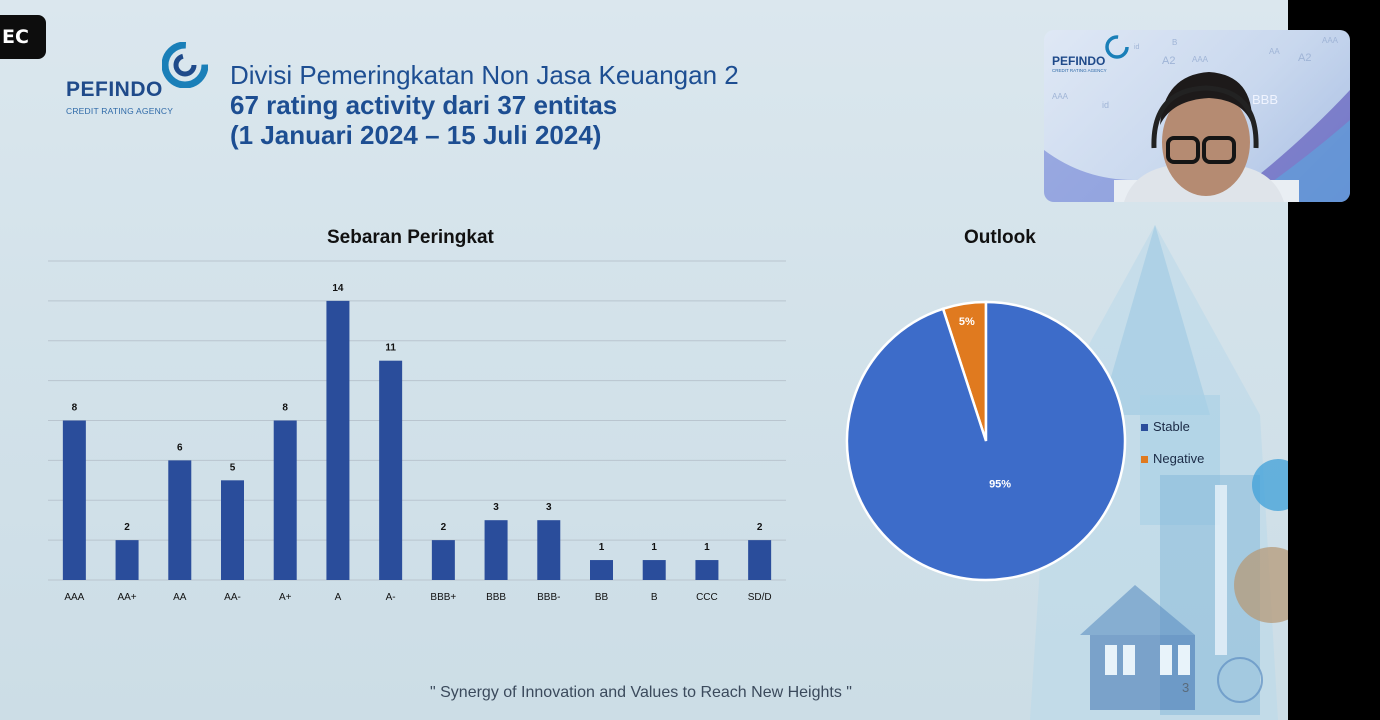  Describe the element at coordinates (443, 597) in the screenshot. I see `x-tick-label: BBB+` at that location.